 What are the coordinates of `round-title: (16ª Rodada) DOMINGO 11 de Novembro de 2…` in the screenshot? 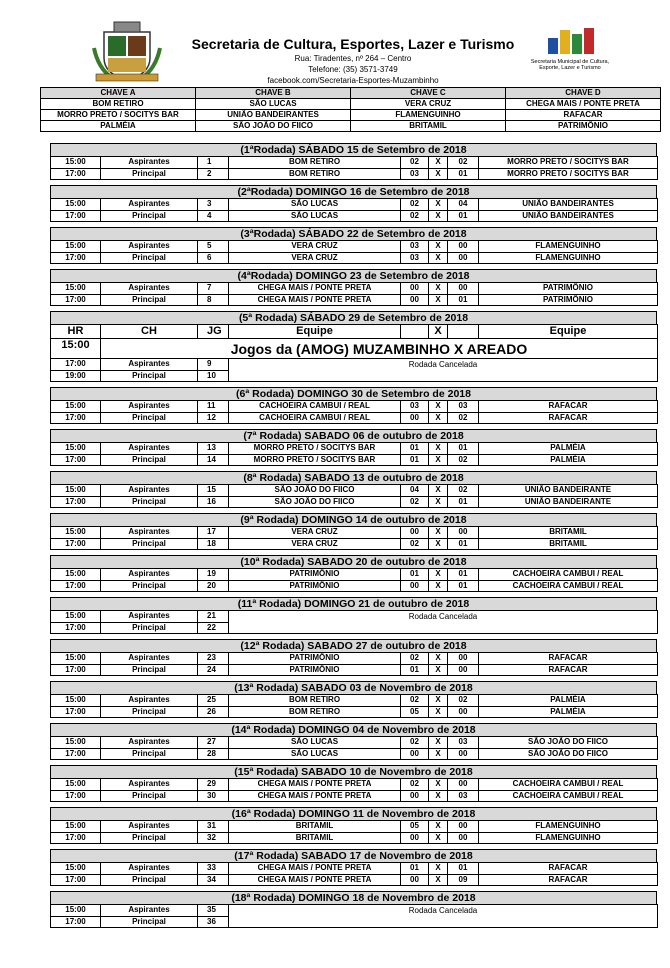 It's located at (353, 814).